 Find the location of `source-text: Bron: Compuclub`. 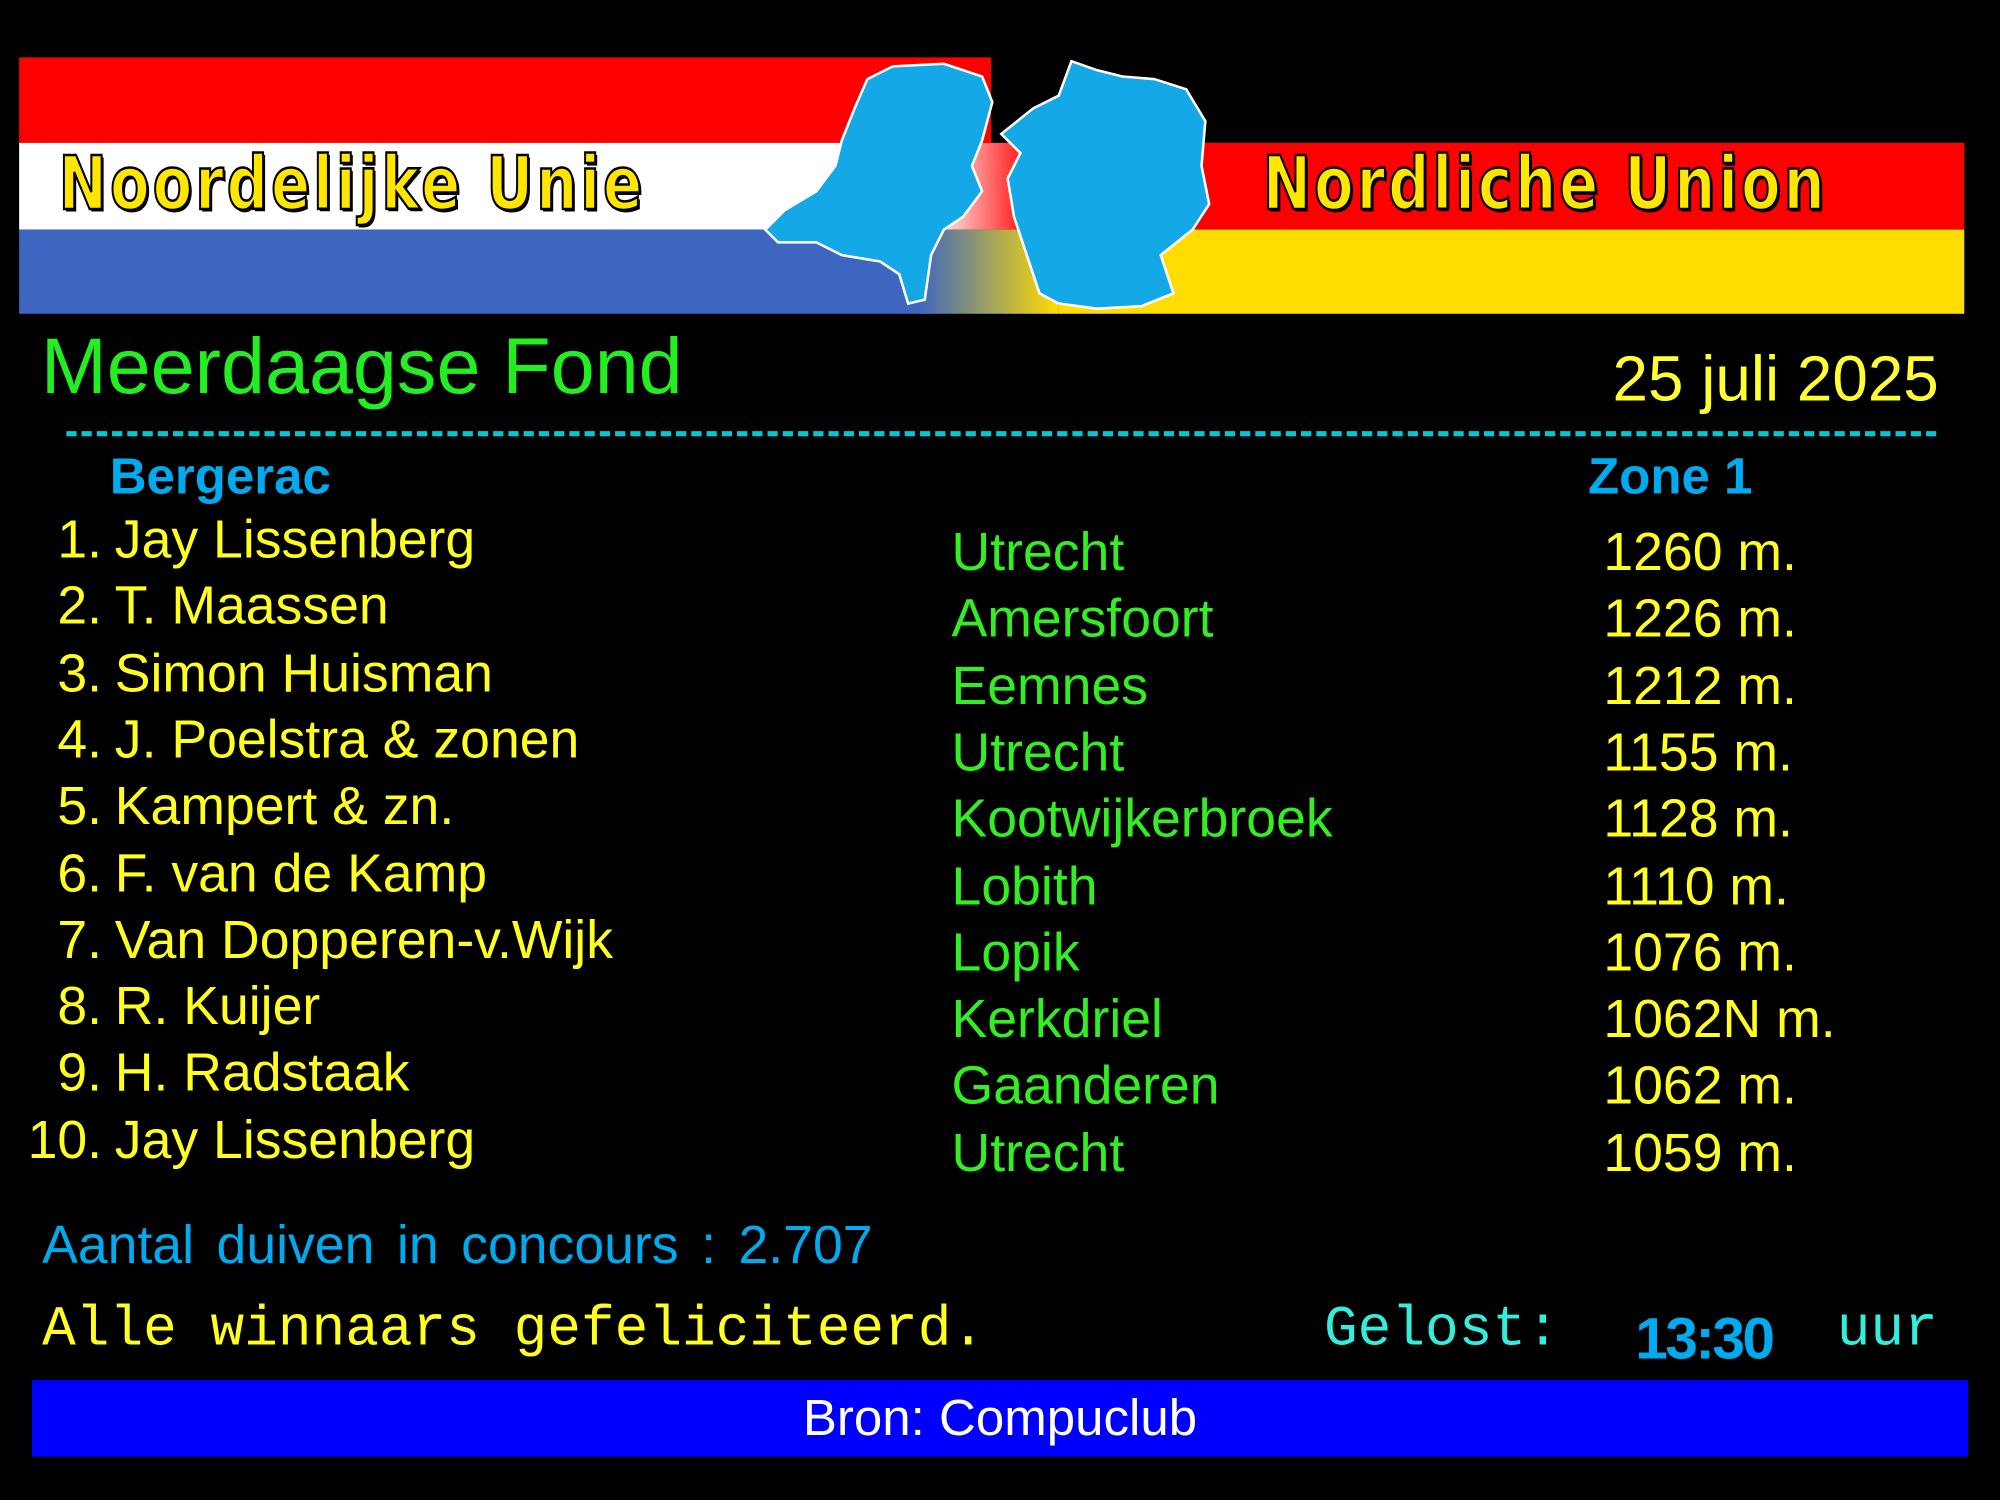

source-text: Bron: Compuclub is located at coordinates (1000, 1417).